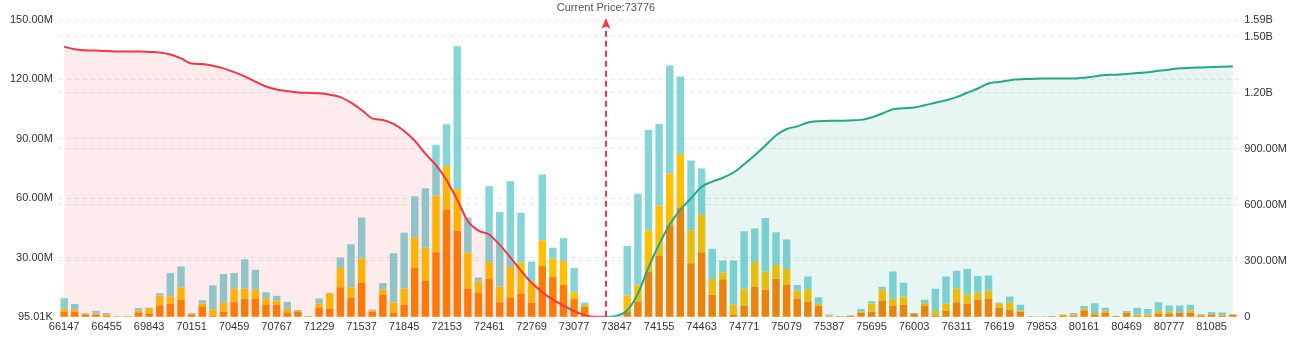 The width and height of the screenshot is (1297, 340). What do you see at coordinates (34, 256) in the screenshot?
I see `y-tick-label: 30.00M` at bounding box center [34, 256].